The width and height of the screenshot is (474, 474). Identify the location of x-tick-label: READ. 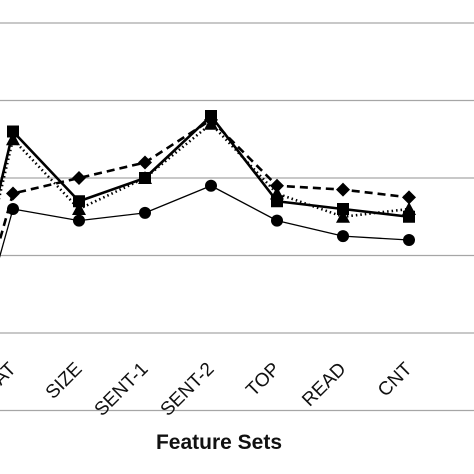
(324, 385).